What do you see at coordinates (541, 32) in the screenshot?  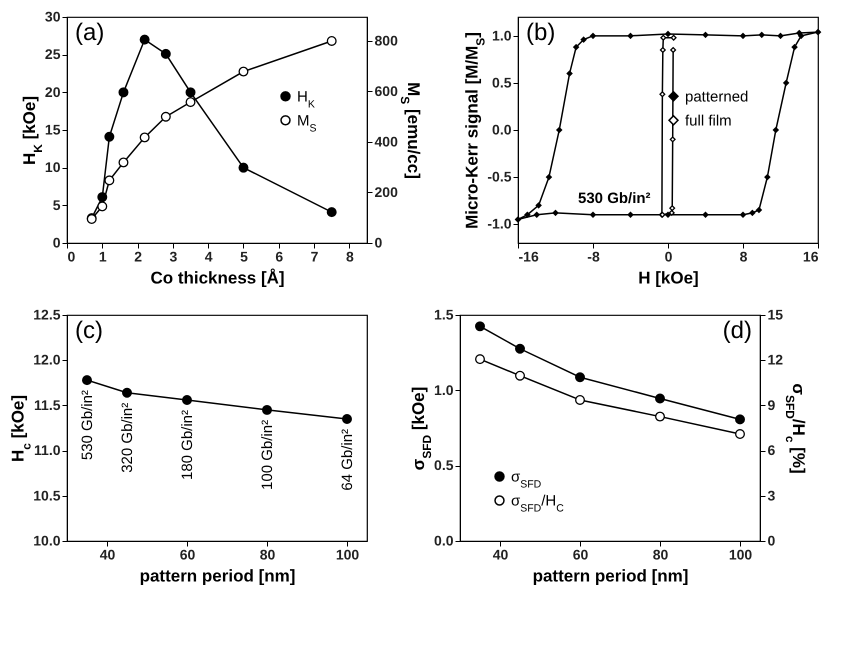 I see `annotation: (b)` at bounding box center [541, 32].